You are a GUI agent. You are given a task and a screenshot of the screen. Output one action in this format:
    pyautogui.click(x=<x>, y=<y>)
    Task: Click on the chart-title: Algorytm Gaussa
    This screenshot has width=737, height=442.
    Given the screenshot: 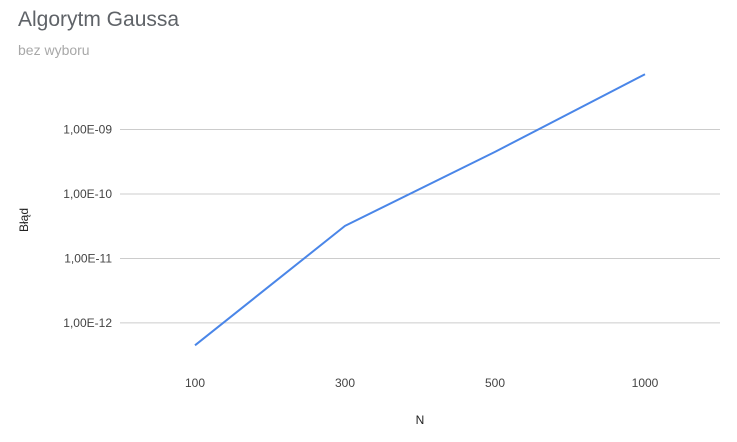 What is the action you would take?
    pyautogui.click(x=99, y=19)
    